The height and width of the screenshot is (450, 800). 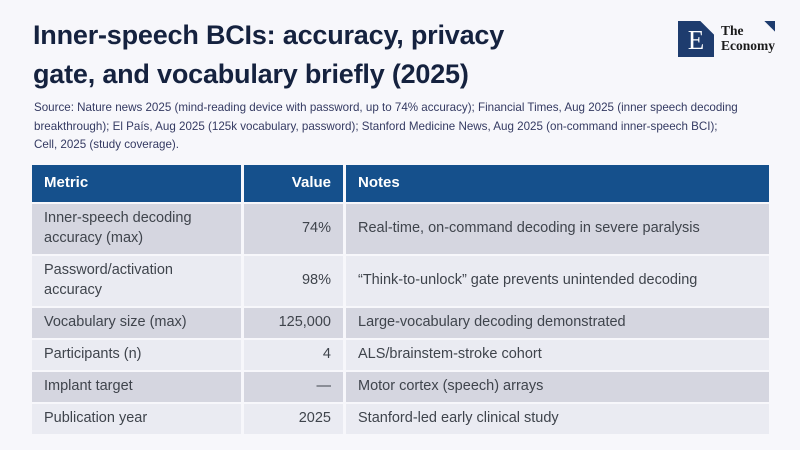 I want to click on table-cell-notes: Large-vocabulary decoding demonstrated, so click(x=557, y=323).